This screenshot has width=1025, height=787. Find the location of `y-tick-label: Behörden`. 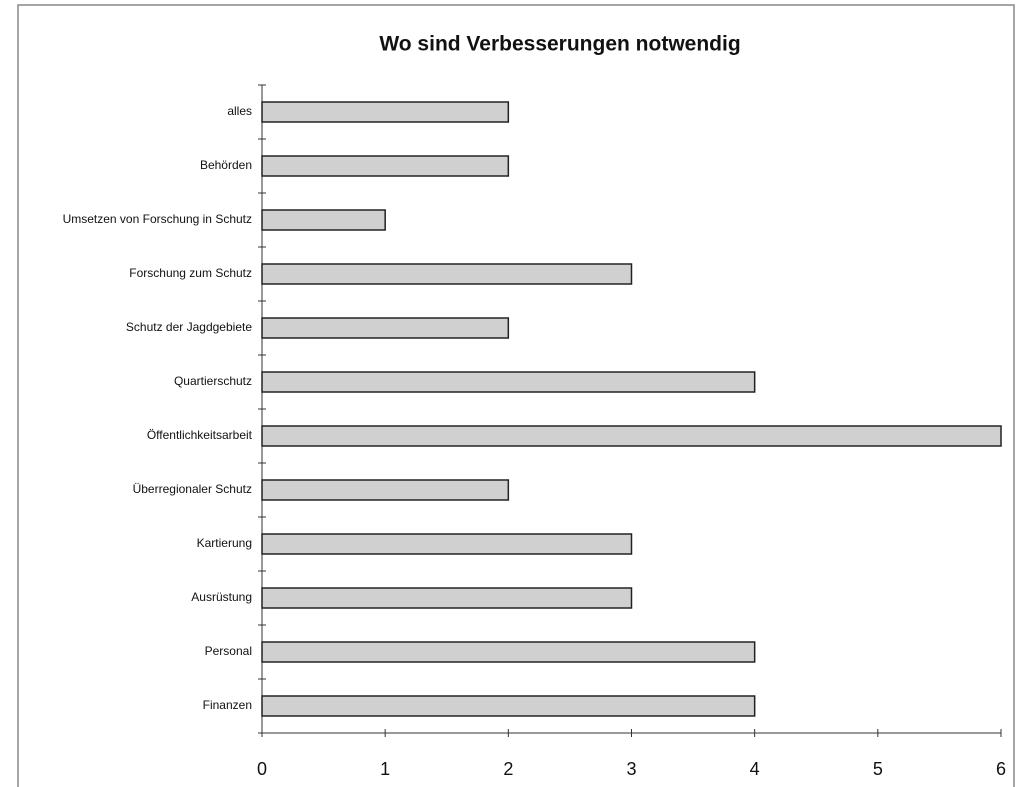

y-tick-label: Behörden is located at coordinates (226, 165).